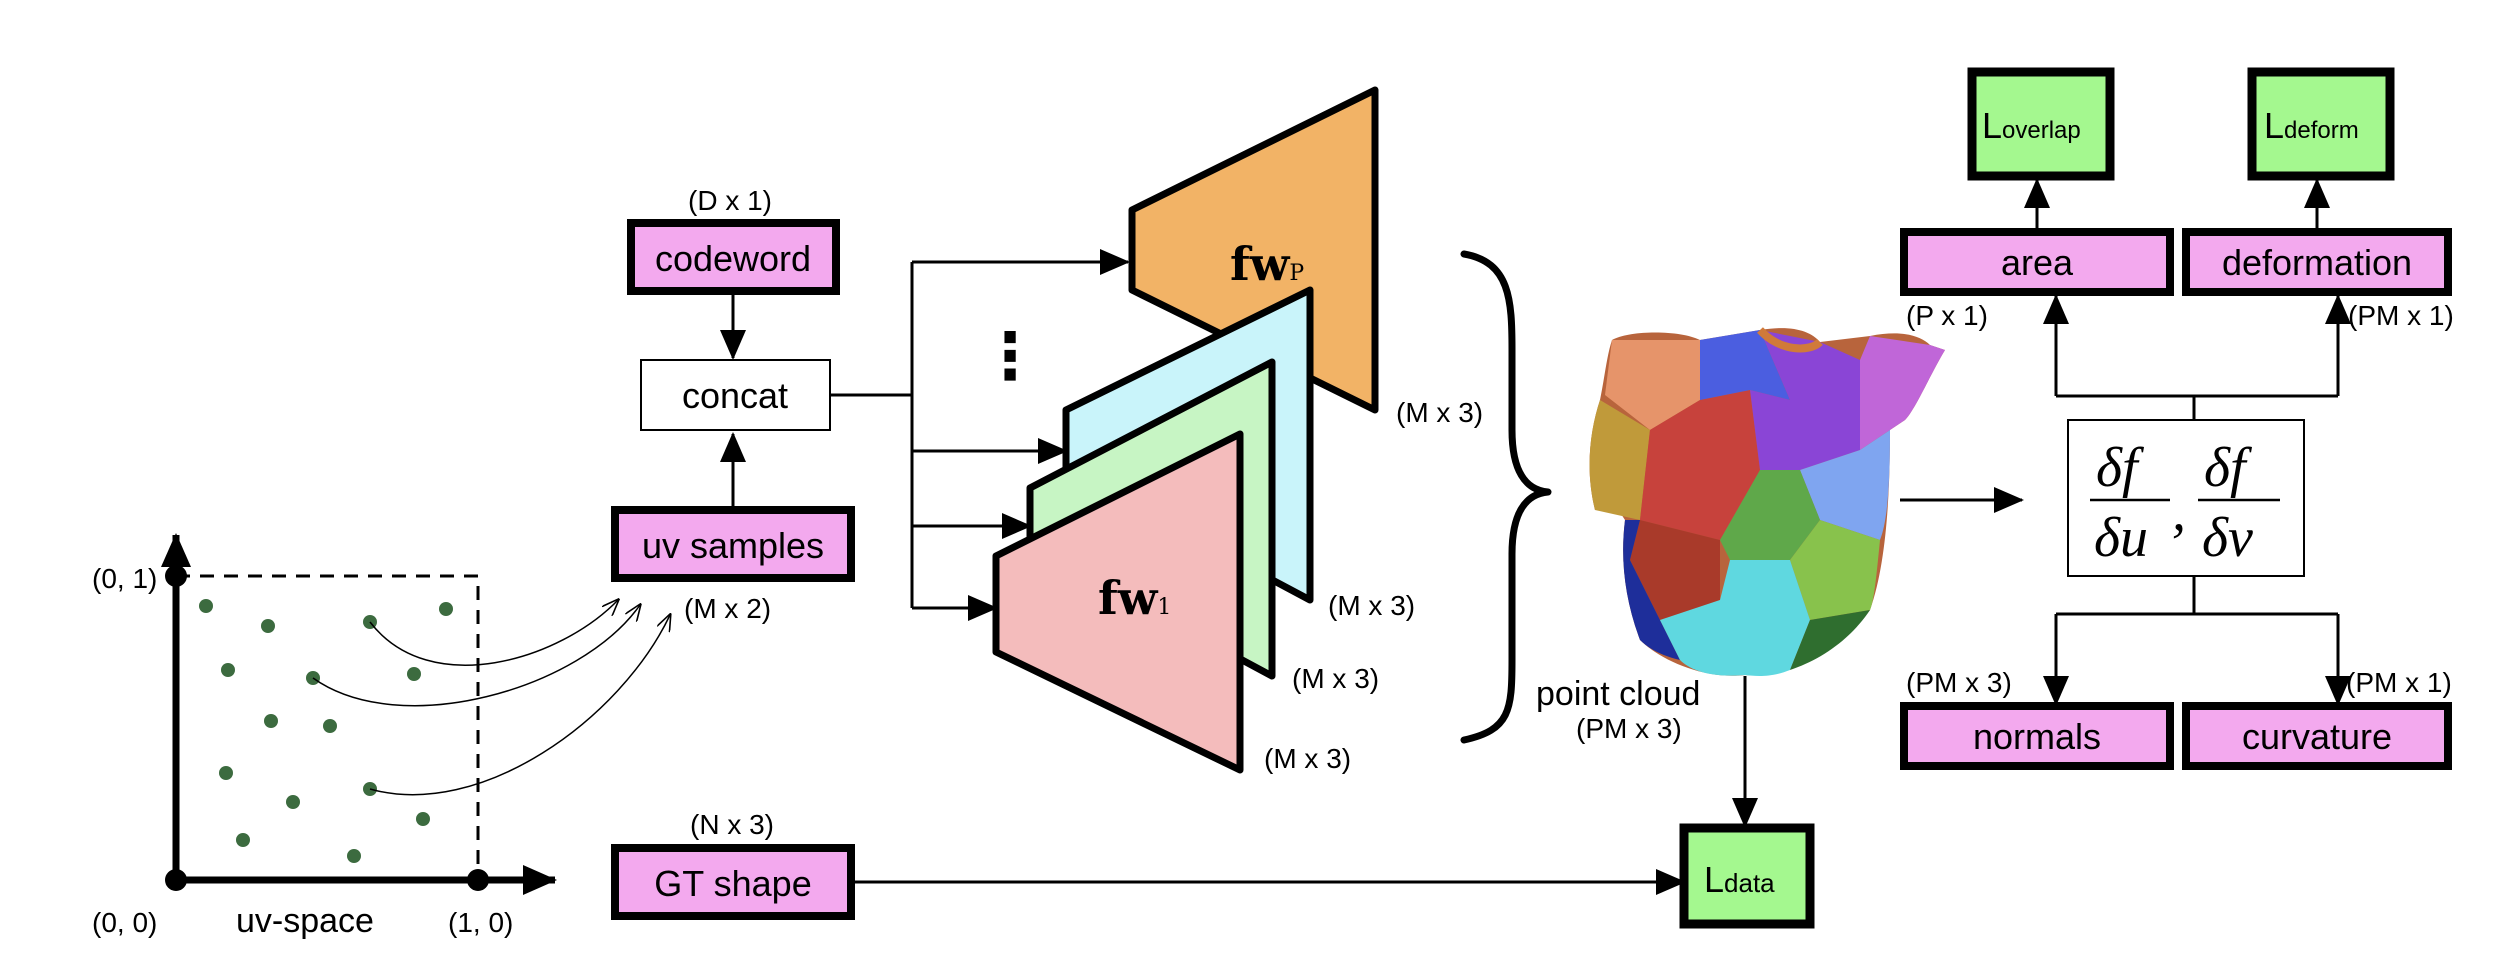  What do you see at coordinates (1770, 515) in the screenshot?
I see `pc-patch-green` at bounding box center [1770, 515].